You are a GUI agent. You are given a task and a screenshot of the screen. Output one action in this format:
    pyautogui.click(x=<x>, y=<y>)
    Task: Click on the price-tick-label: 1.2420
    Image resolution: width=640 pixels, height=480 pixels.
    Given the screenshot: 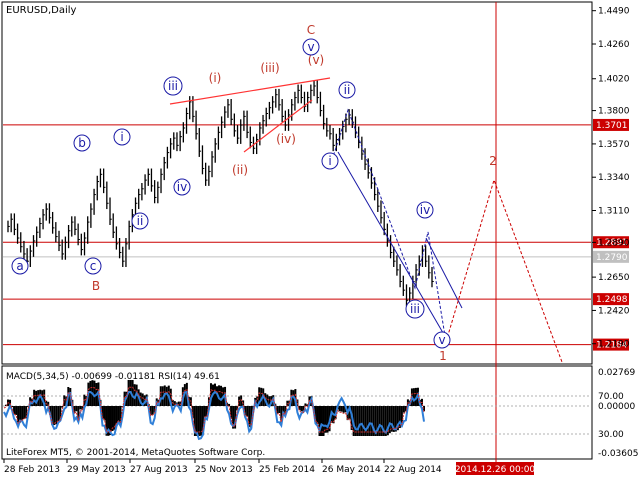 What is the action you would take?
    pyautogui.click(x=614, y=311)
    